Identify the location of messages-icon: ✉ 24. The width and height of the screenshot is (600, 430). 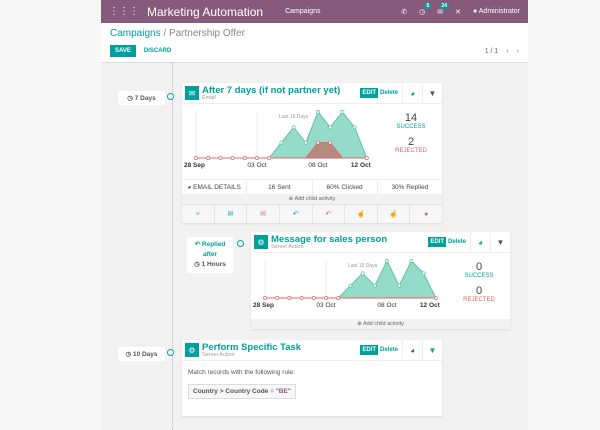
(443, 9).